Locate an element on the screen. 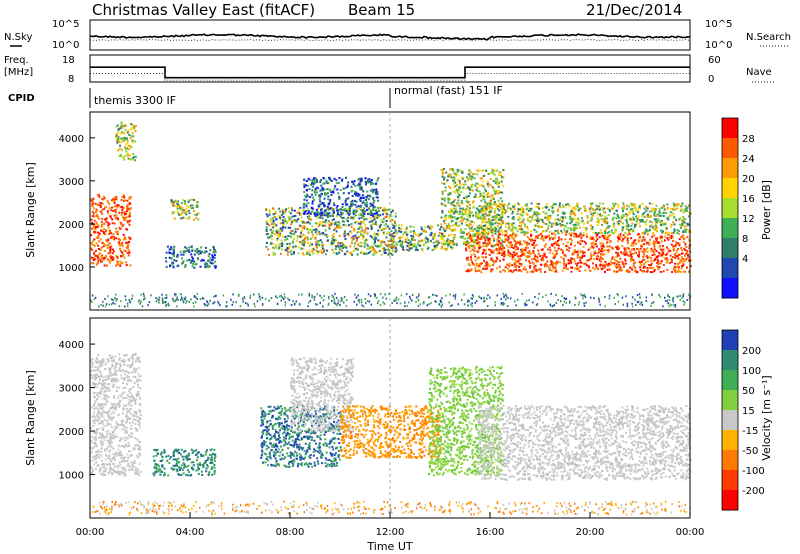  cpid-label: CPID is located at coordinates (21, 98).